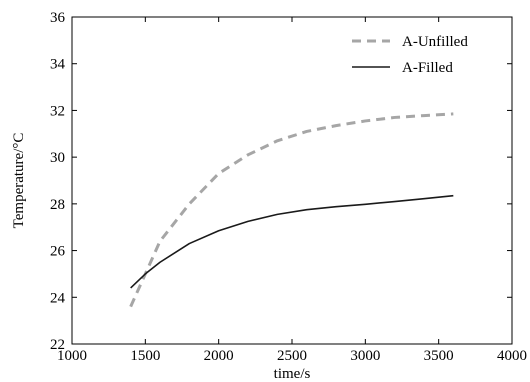  What do you see at coordinates (58, 18) in the screenshot?
I see `y-tick-label: 36` at bounding box center [58, 18].